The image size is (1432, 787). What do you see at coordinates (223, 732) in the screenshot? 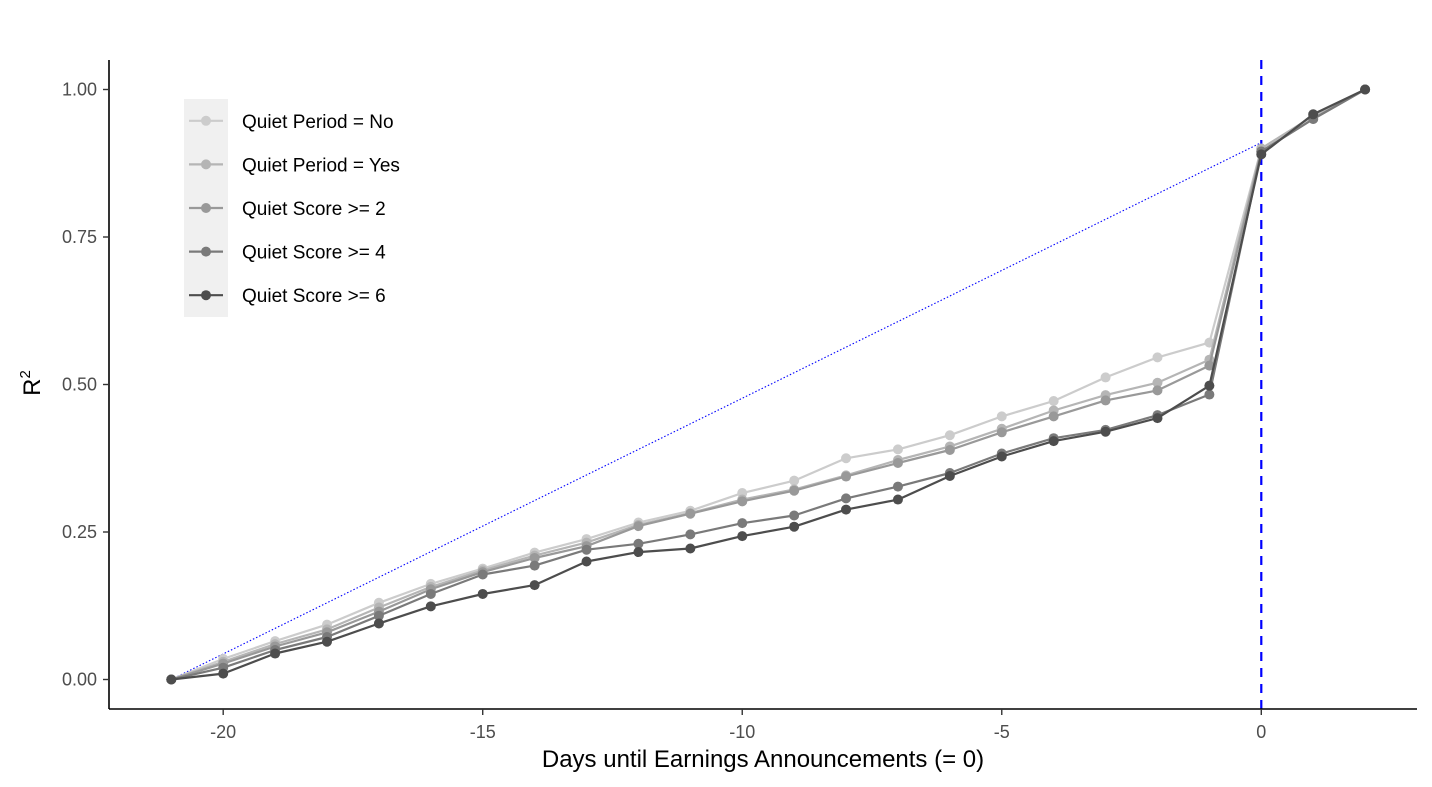
I see `x-tick-label: -20` at bounding box center [223, 732].